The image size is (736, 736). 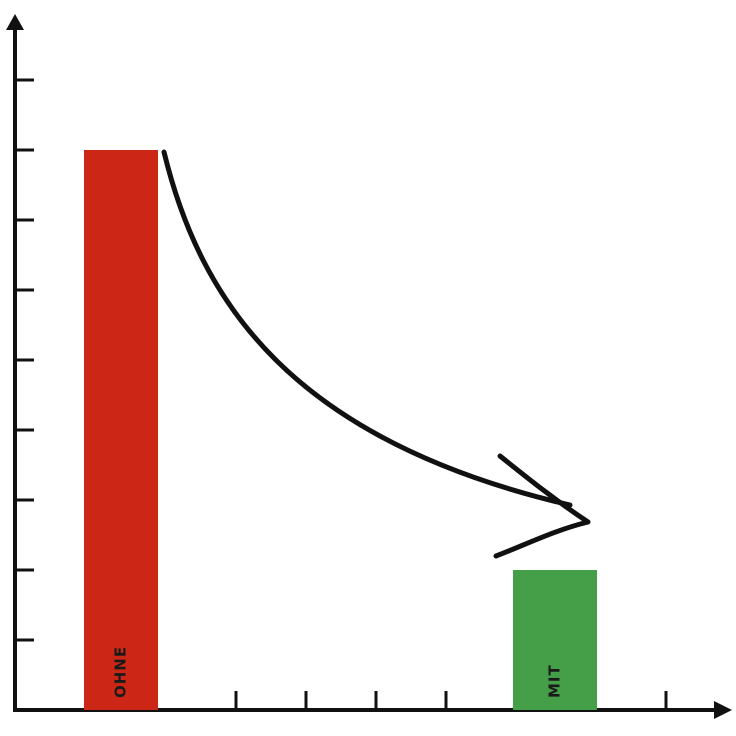 What do you see at coordinates (121, 672) in the screenshot?
I see `bar-label: OHNE` at bounding box center [121, 672].